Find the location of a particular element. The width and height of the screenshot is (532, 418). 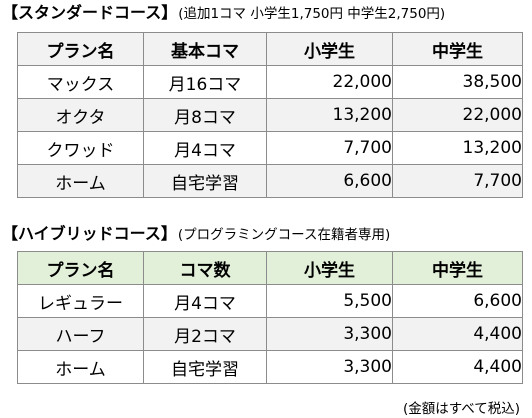

hybrid-course-subtitle: (プログラミングコース在籍者専用) is located at coordinates (284, 235).